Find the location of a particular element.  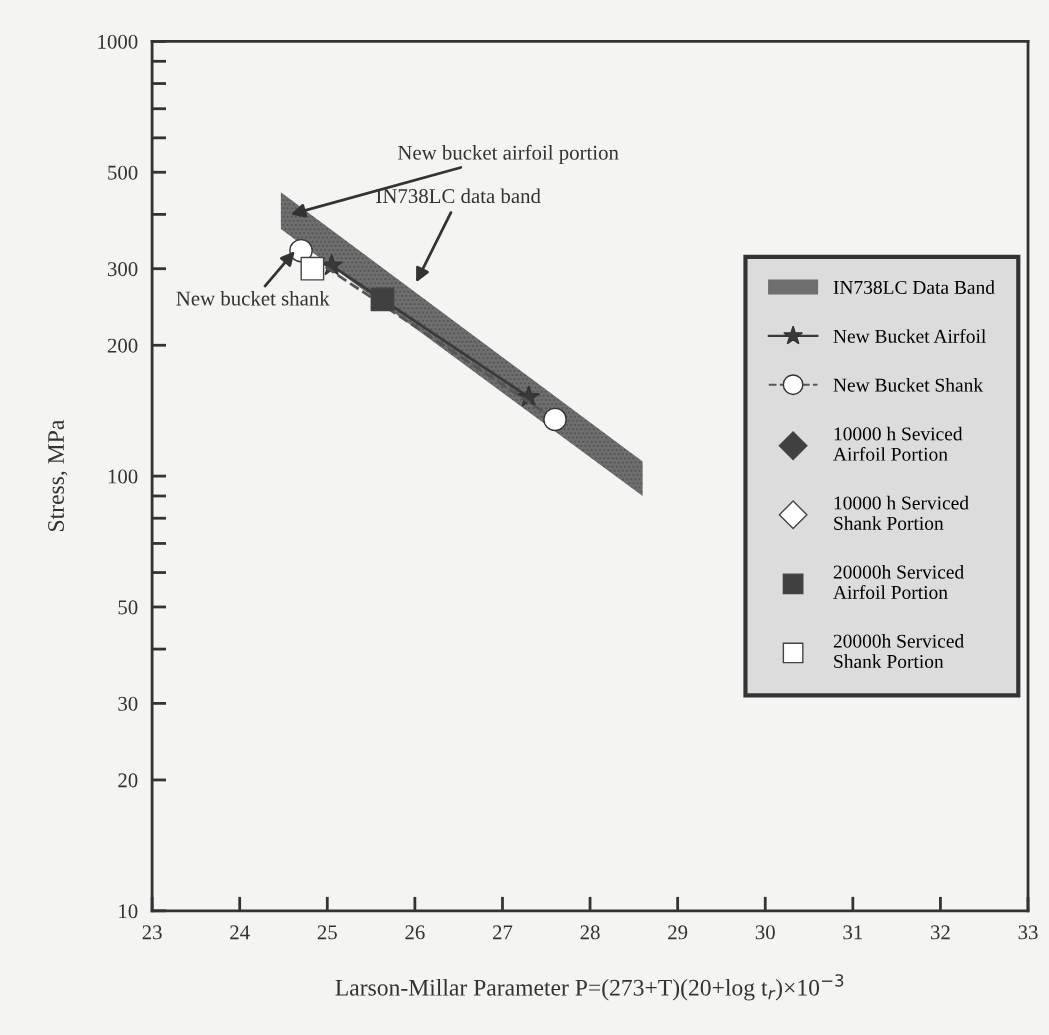

legend-label: IN738LC Data Band is located at coordinates (914, 287).